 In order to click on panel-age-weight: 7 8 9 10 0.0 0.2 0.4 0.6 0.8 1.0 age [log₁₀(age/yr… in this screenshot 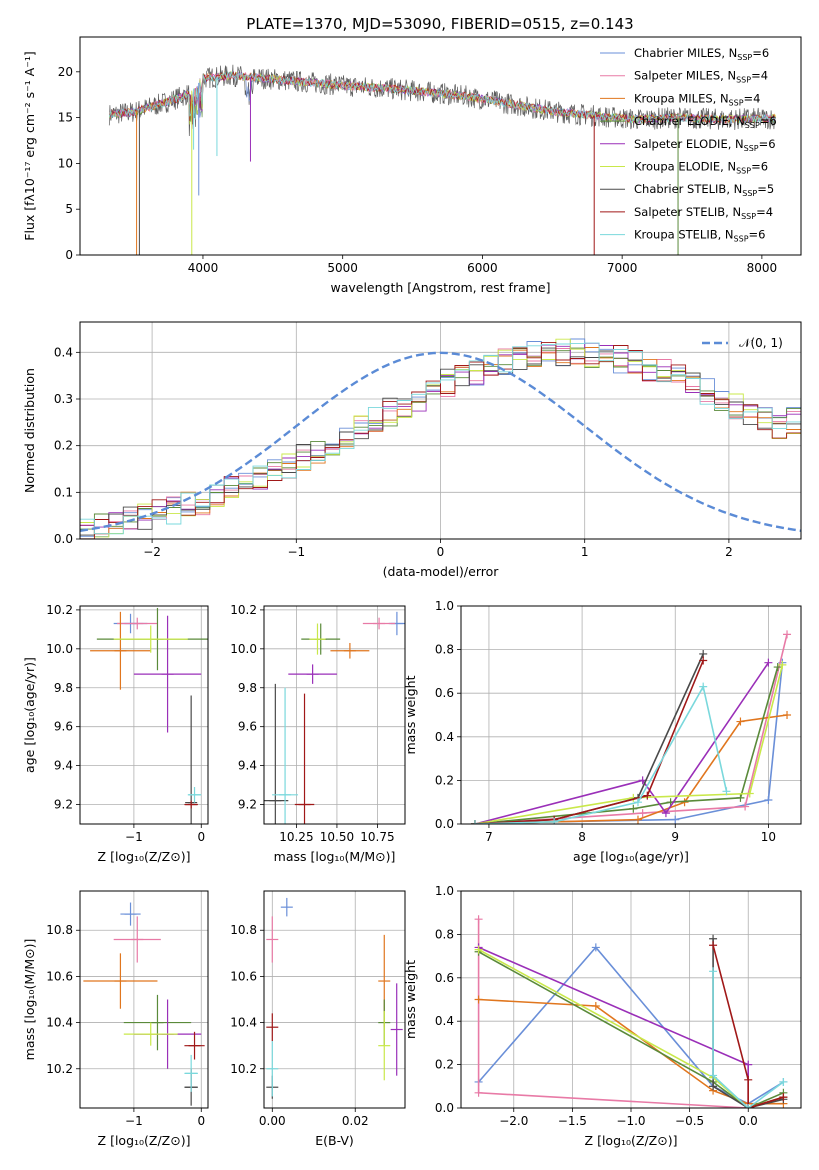, I will do `click(602, 731)`.